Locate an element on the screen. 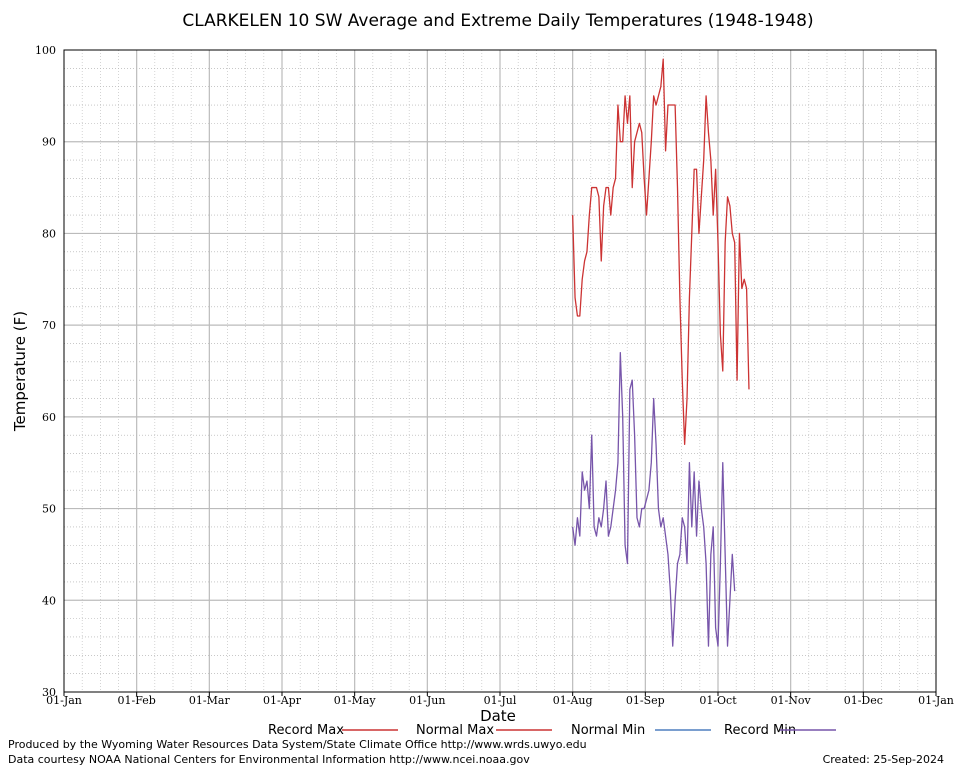 The width and height of the screenshot is (954, 768). y-tick-label: 70 is located at coordinates (49, 325).